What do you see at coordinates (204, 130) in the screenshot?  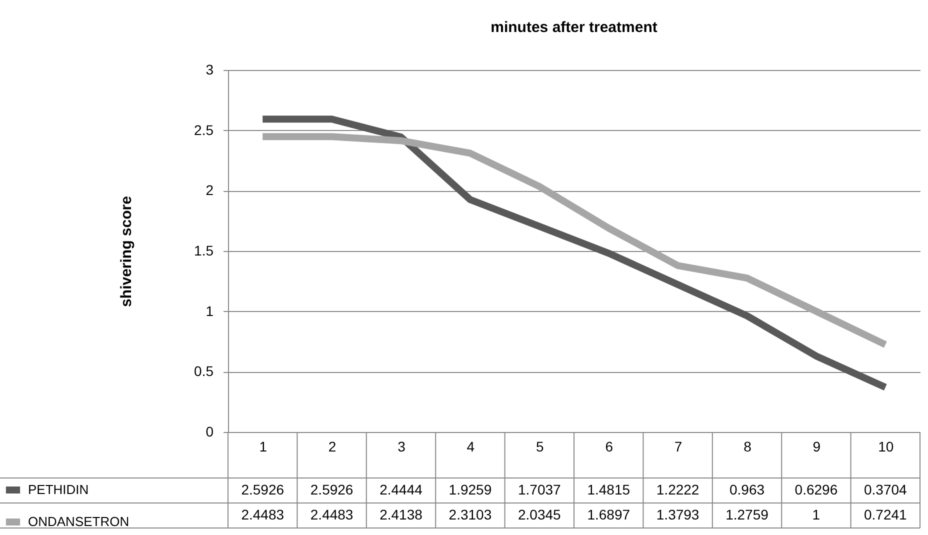 I see `y-tick-label: 2.5` at bounding box center [204, 130].